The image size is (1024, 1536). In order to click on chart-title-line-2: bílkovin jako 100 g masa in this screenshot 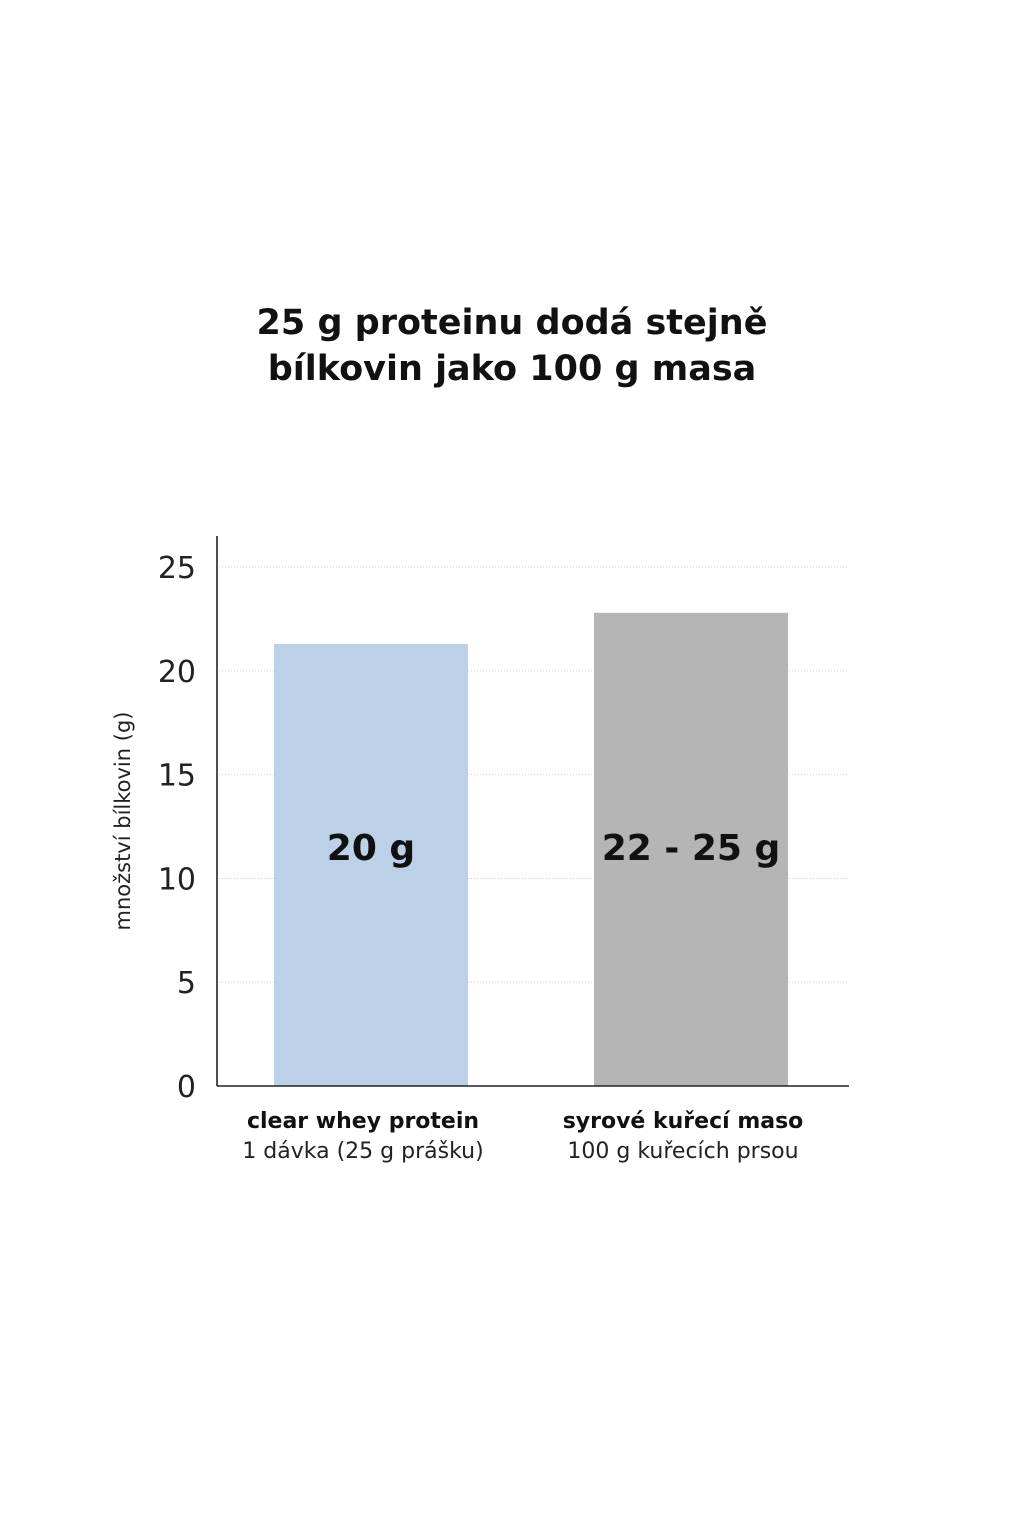, I will do `click(512, 369)`.